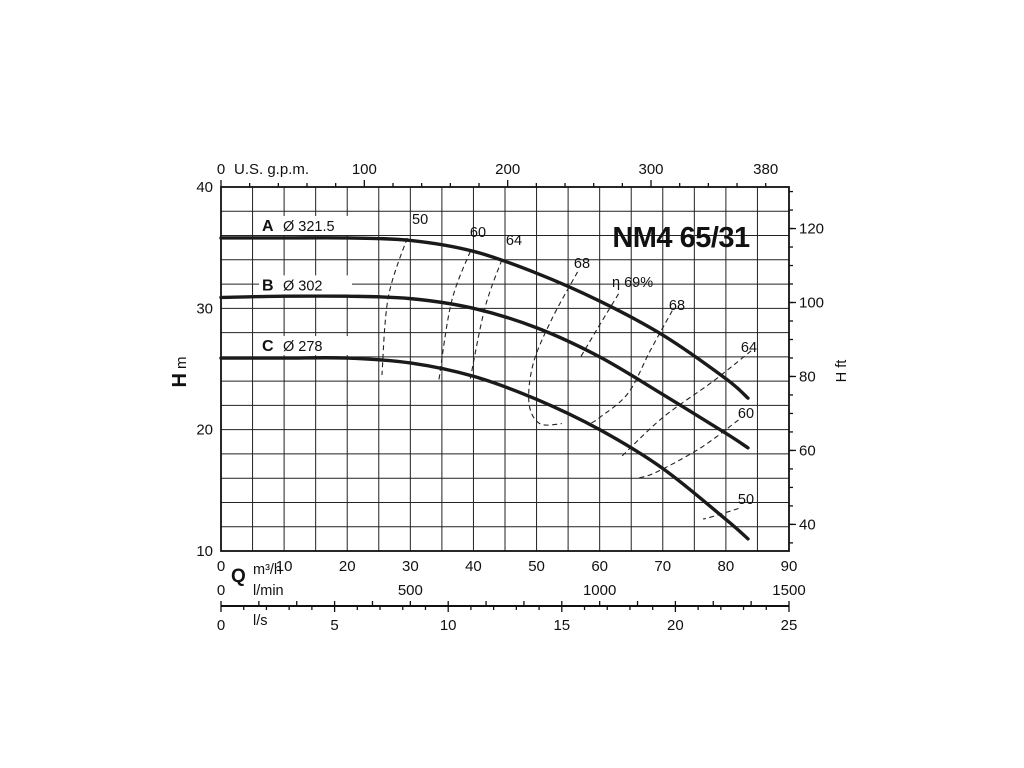  I want to click on y-tick-label: 20, so click(204, 430).